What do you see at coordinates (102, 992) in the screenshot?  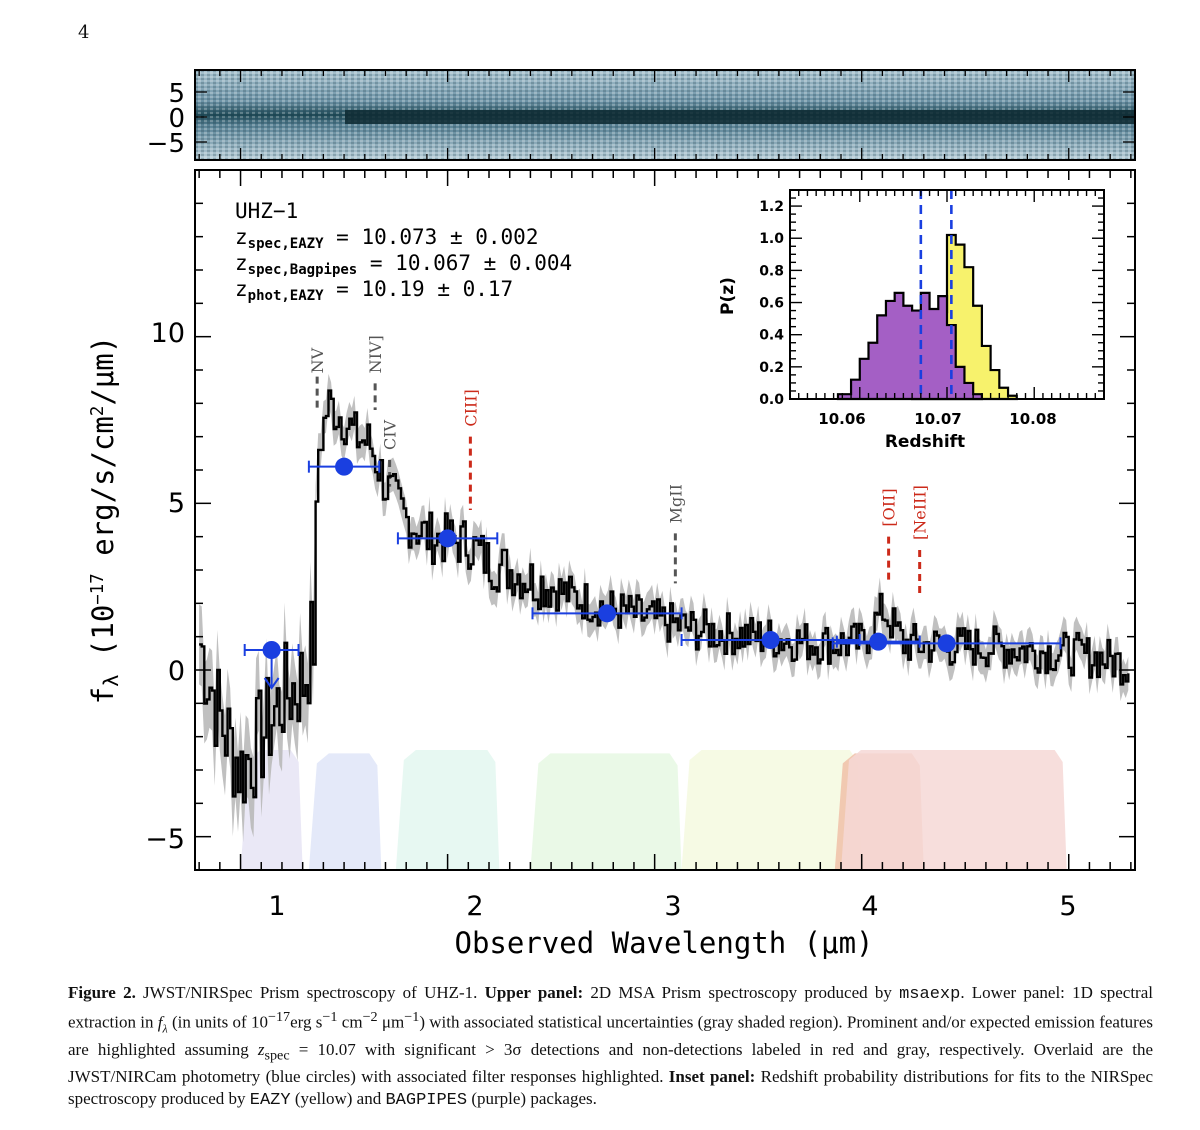 I see `caption-label: Figure 2.` at bounding box center [102, 992].